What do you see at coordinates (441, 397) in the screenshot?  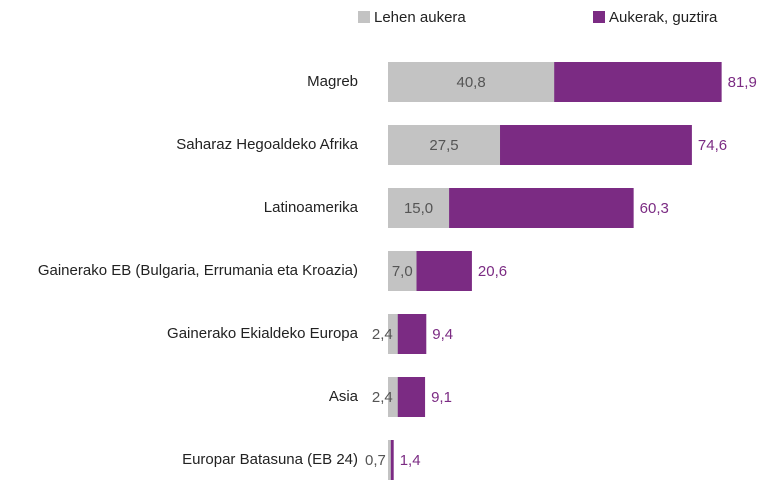 I see `value-label-total: 9,1` at bounding box center [441, 397].